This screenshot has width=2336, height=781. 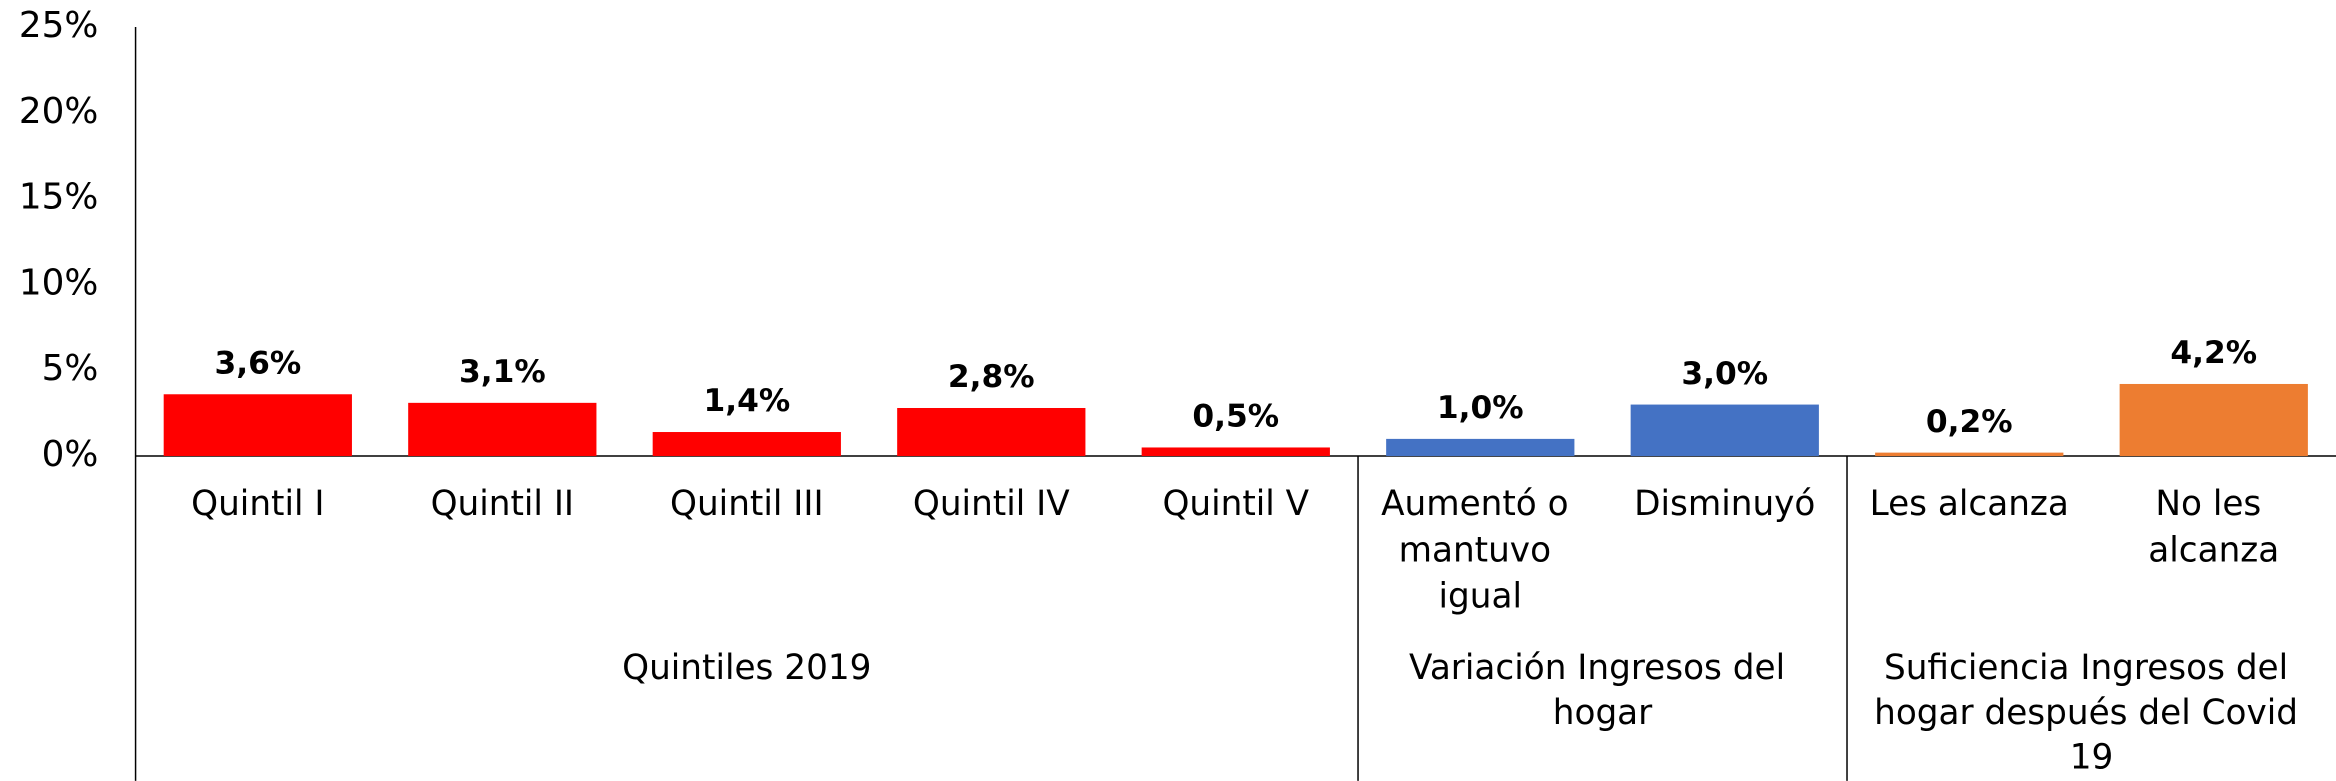 What do you see at coordinates (58, 282) in the screenshot?
I see `y-tick-label: 10%` at bounding box center [58, 282].